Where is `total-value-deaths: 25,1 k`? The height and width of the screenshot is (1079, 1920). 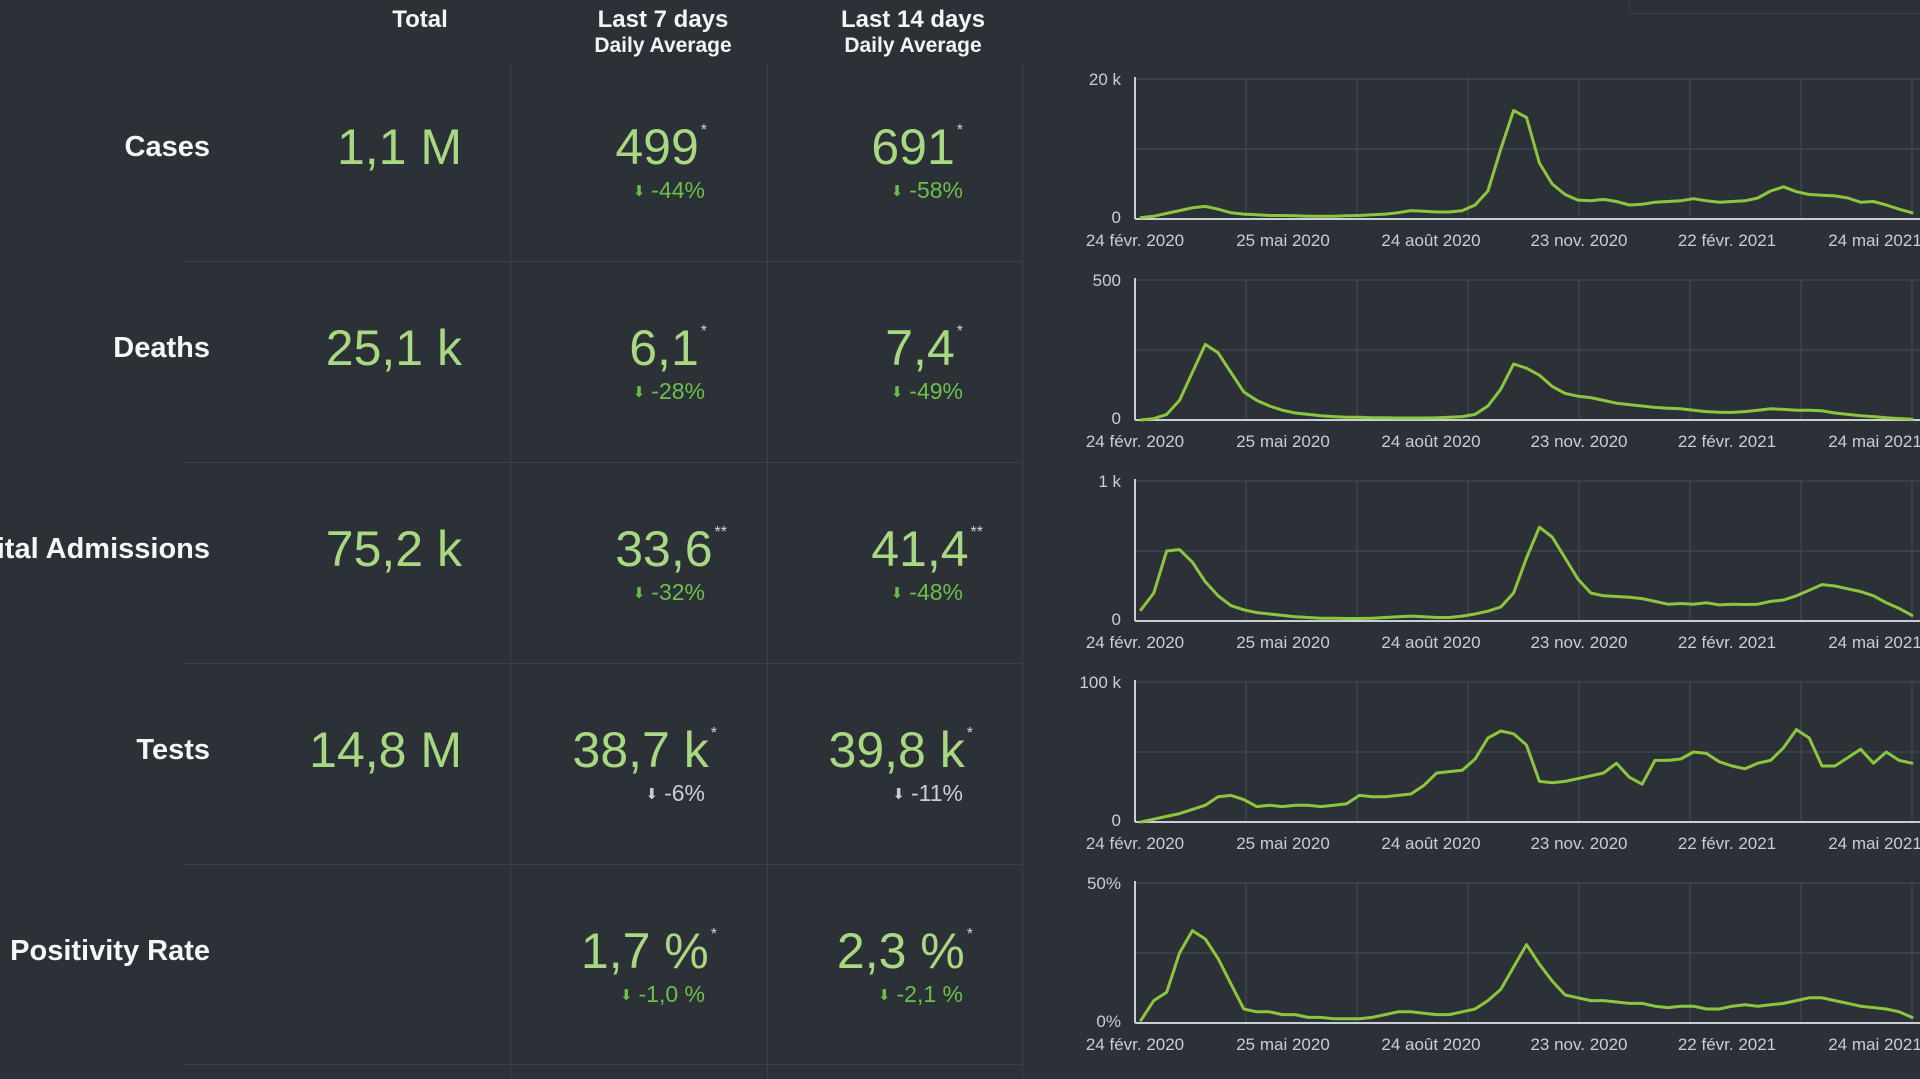
total-value-deaths: 25,1 k is located at coordinates (394, 348).